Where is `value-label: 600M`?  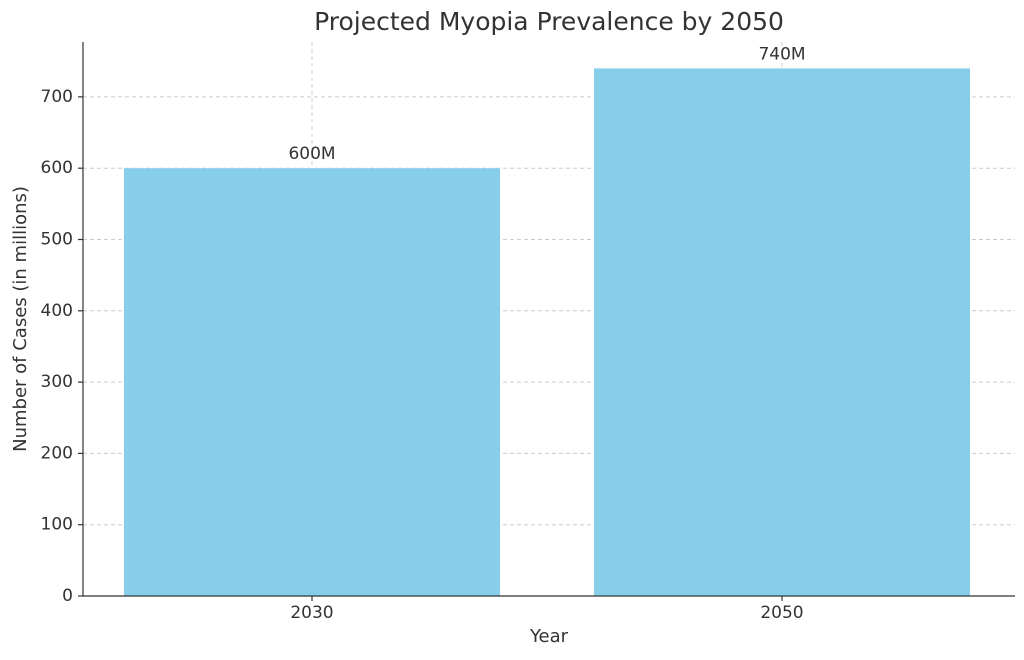 value-label: 600M is located at coordinates (311, 154).